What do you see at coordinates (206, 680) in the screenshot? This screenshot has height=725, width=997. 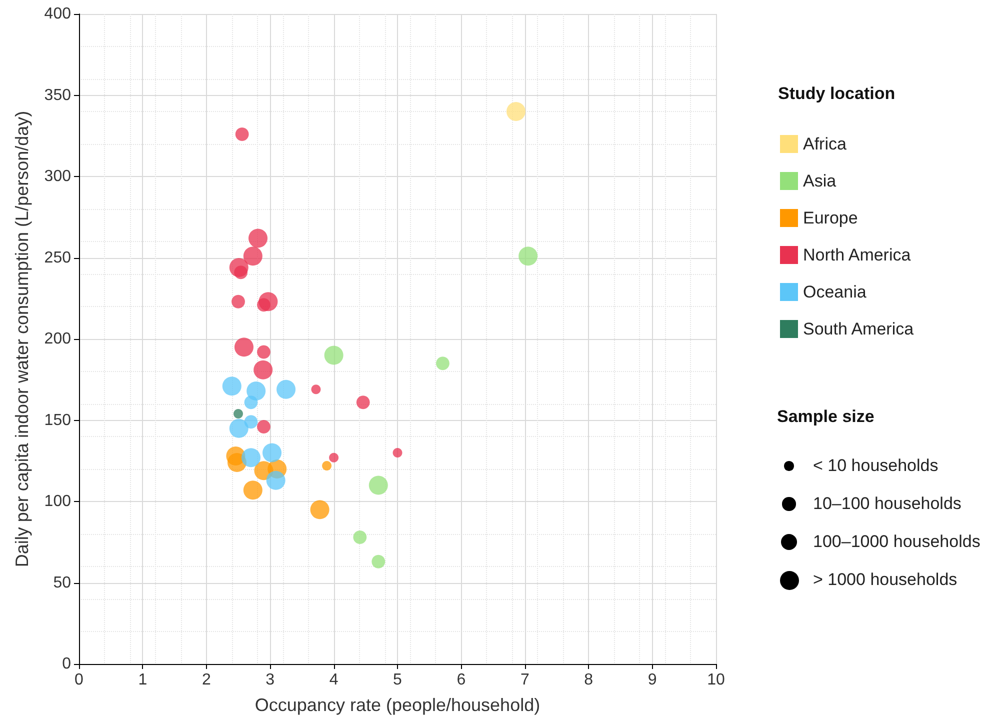 I see `x-tick-label: 2` at bounding box center [206, 680].